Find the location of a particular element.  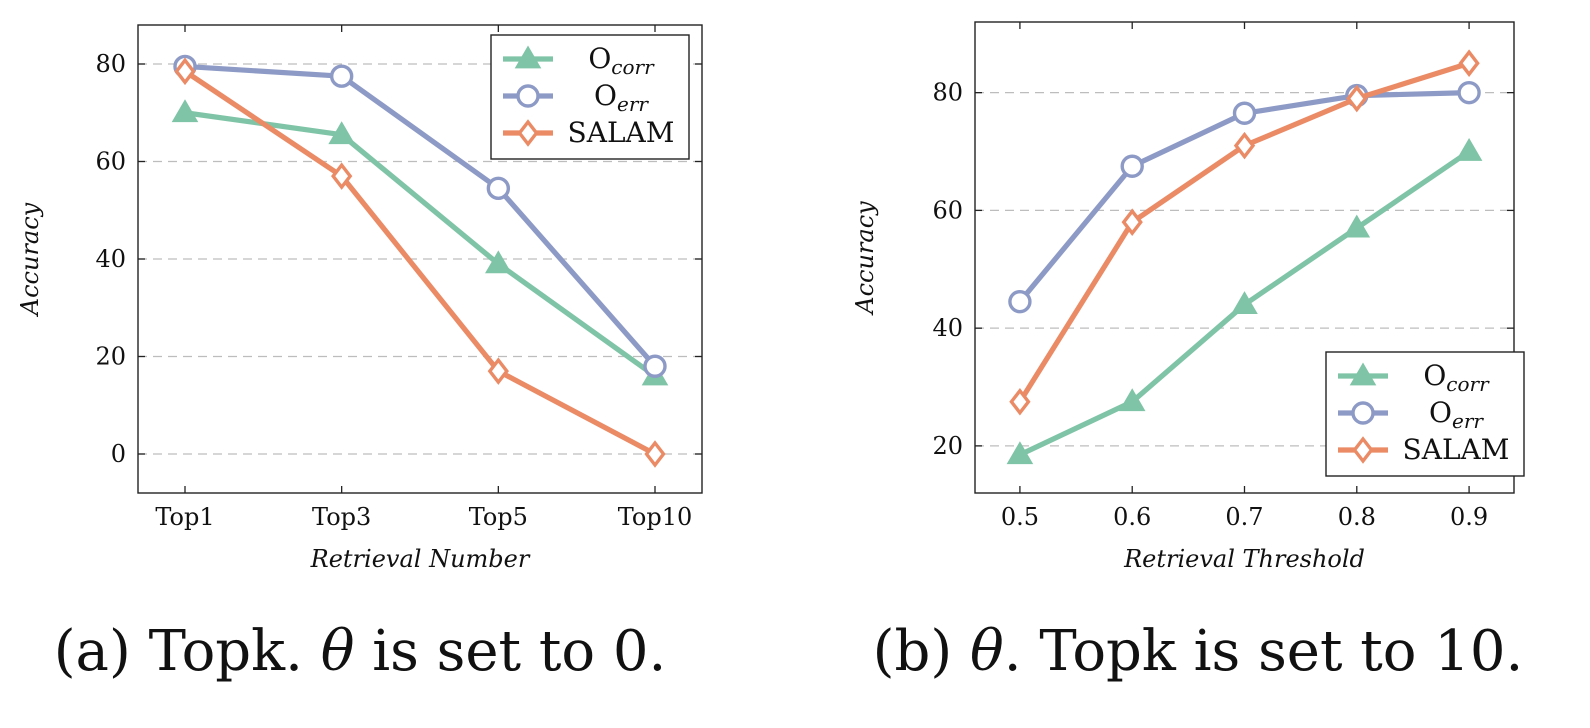

panel-b-legend-entry-o-err: Oerr is located at coordinates (1411, 414).